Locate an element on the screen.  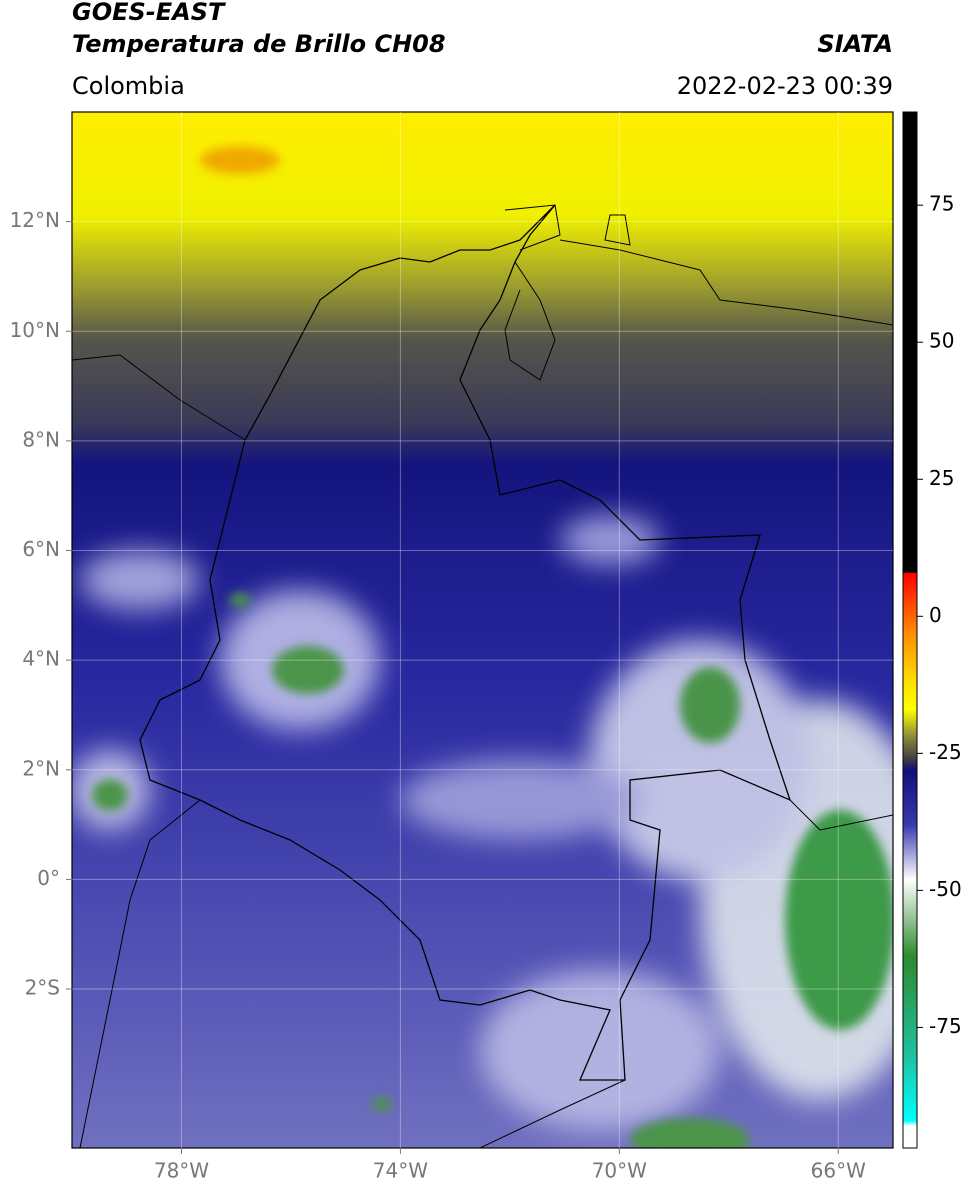
x-tick-label: 74°W is located at coordinates (400, 1171).